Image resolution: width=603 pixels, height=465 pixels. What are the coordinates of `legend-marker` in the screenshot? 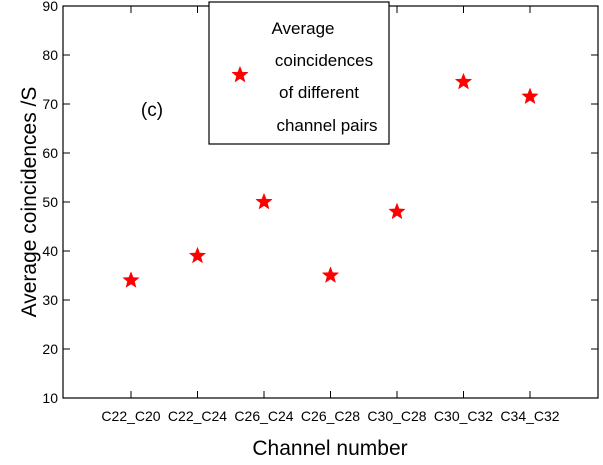 It's located at (240, 74).